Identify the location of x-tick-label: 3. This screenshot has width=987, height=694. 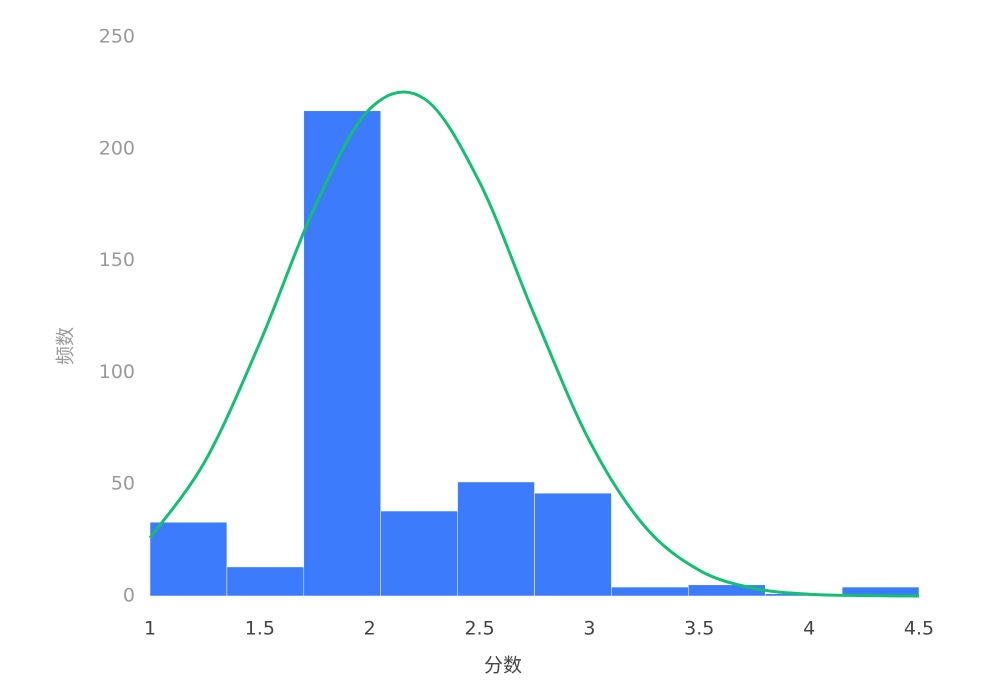
(589, 629).